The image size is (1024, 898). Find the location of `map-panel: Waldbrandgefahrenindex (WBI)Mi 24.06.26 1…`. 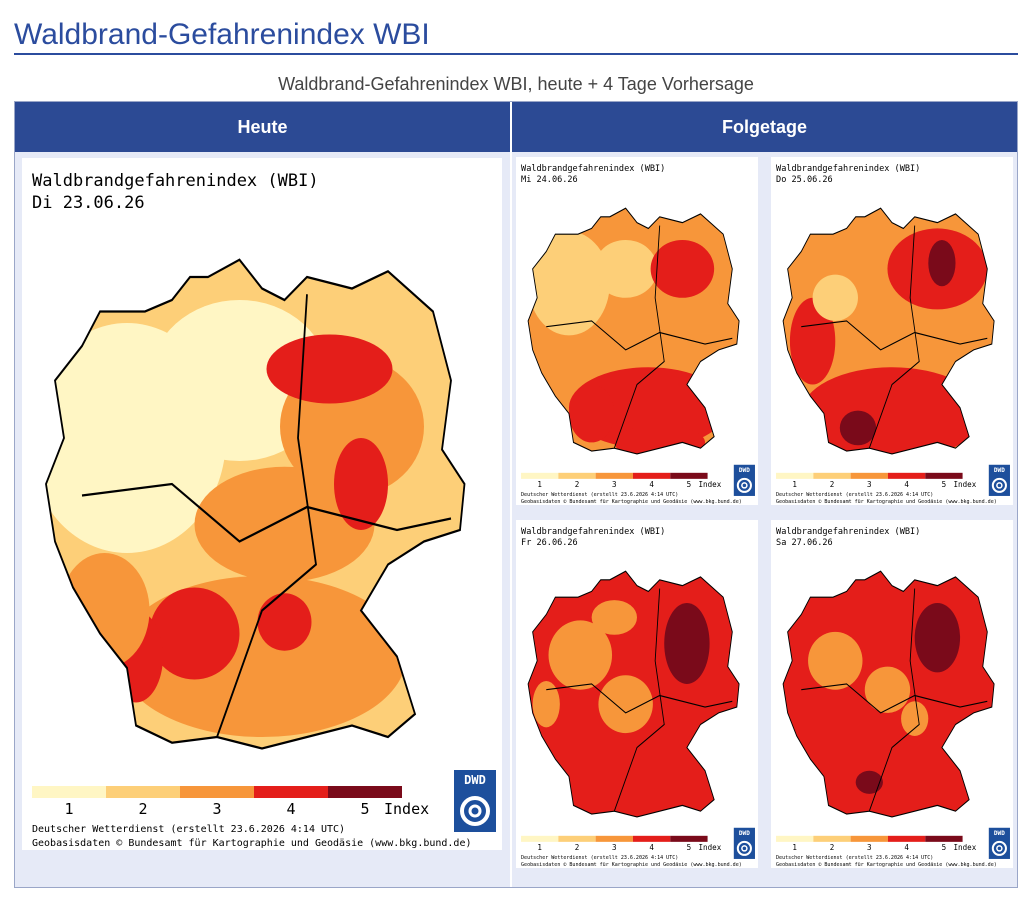

map-panel: Waldbrandgefahrenindex (WBI)Mi 24.06.26 1… is located at coordinates (637, 331).